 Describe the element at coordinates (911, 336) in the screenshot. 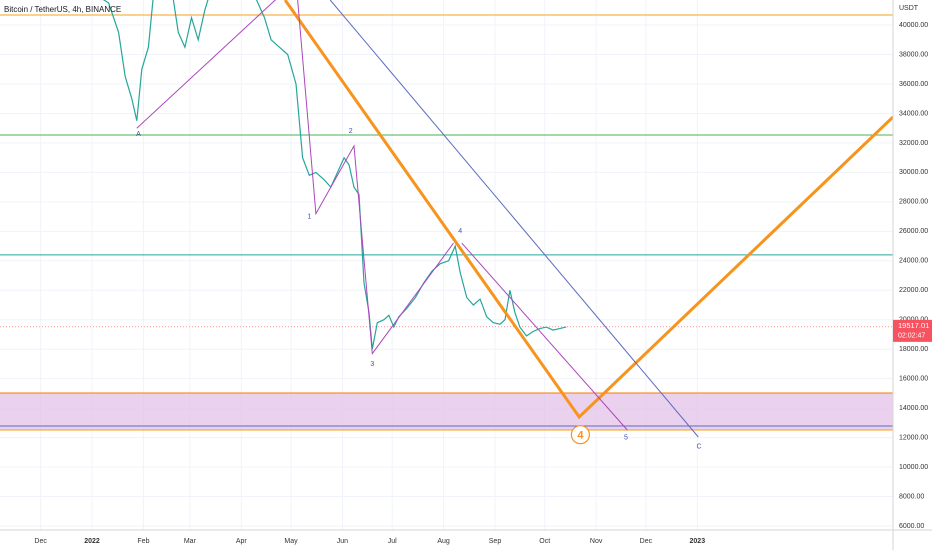

I see `countdown: 02:02:47` at that location.